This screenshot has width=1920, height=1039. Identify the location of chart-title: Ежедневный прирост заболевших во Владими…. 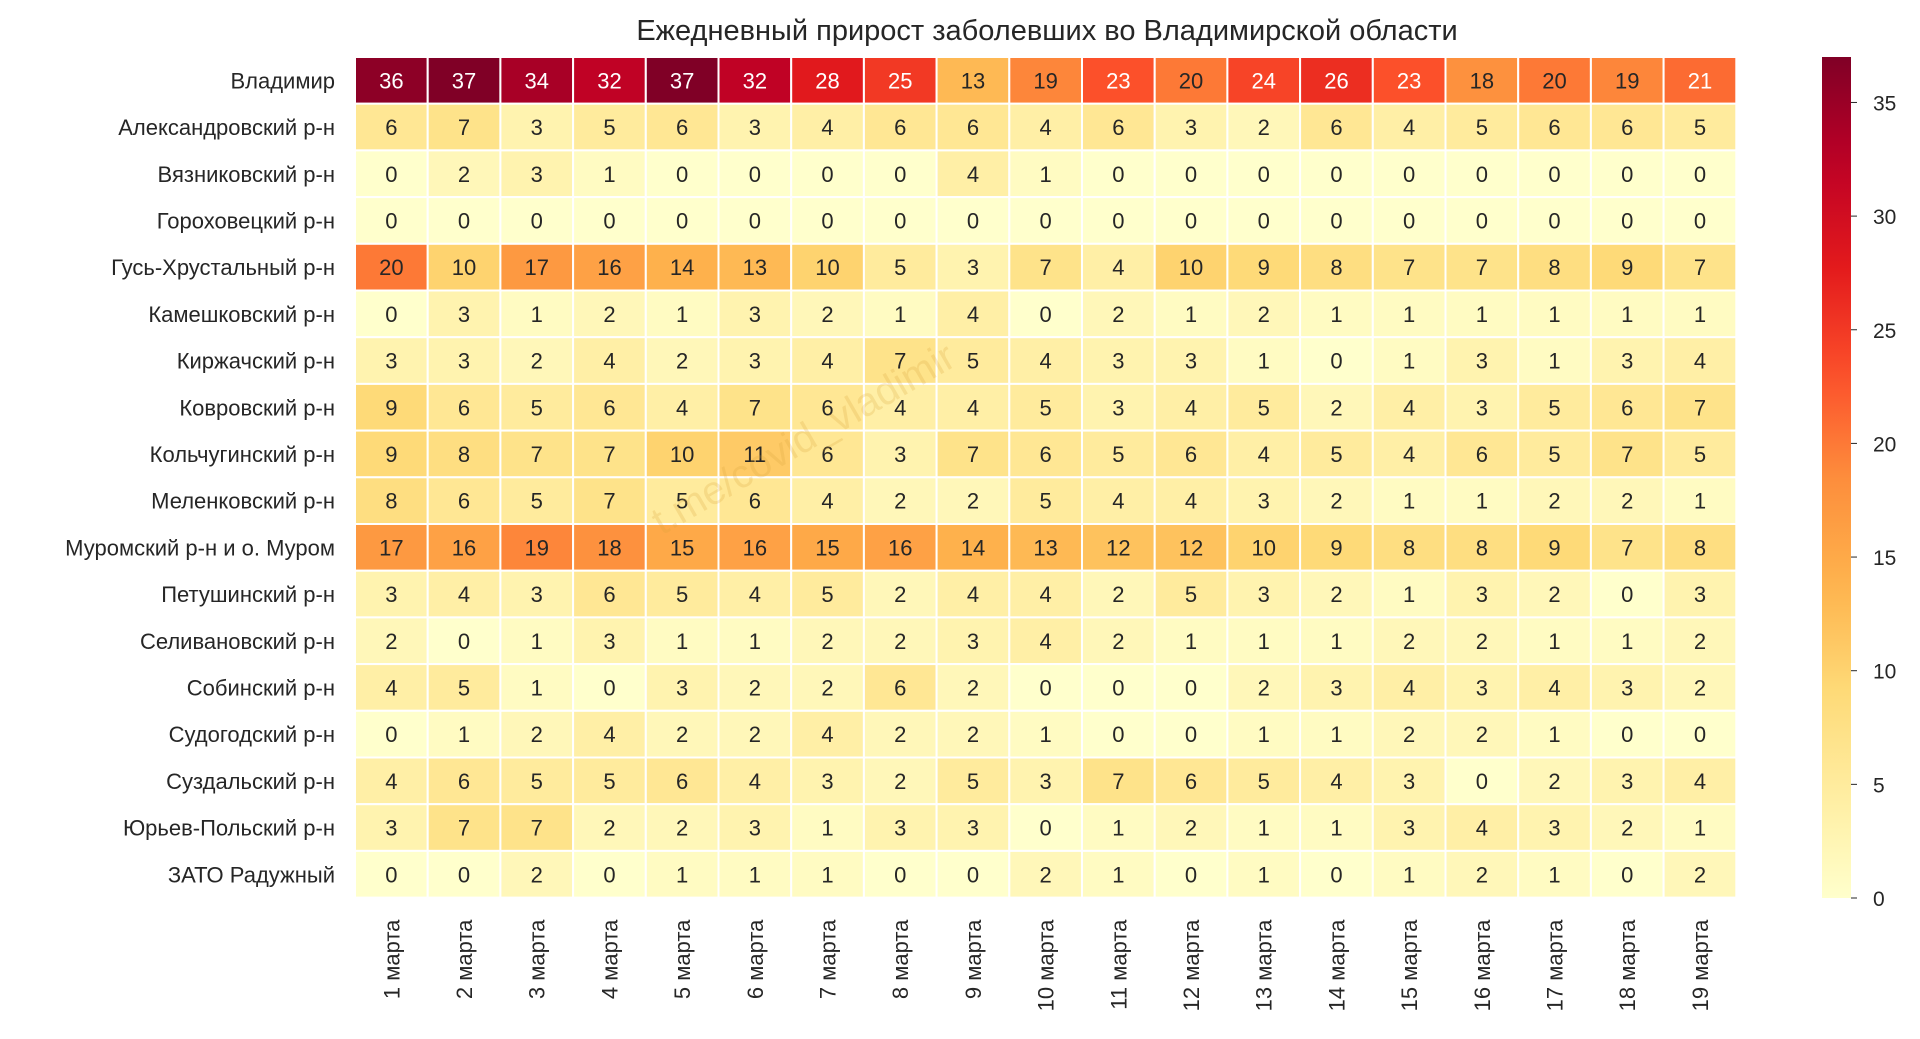
(1046, 31).